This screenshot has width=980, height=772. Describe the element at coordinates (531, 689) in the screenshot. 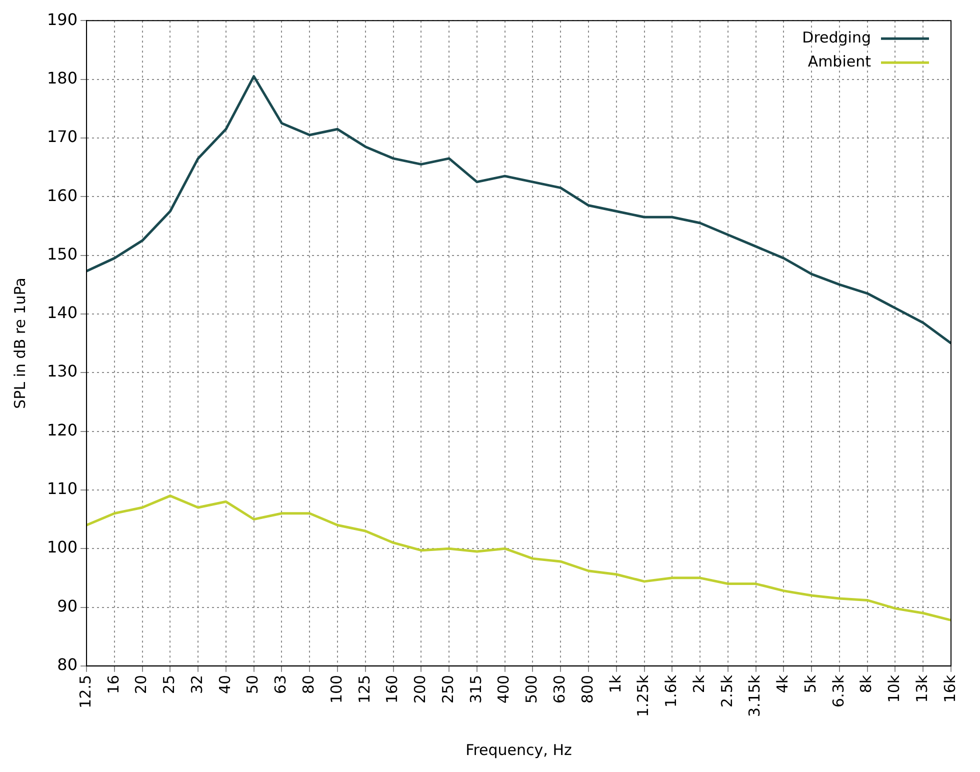

I see `x-tick-label: 500` at that location.